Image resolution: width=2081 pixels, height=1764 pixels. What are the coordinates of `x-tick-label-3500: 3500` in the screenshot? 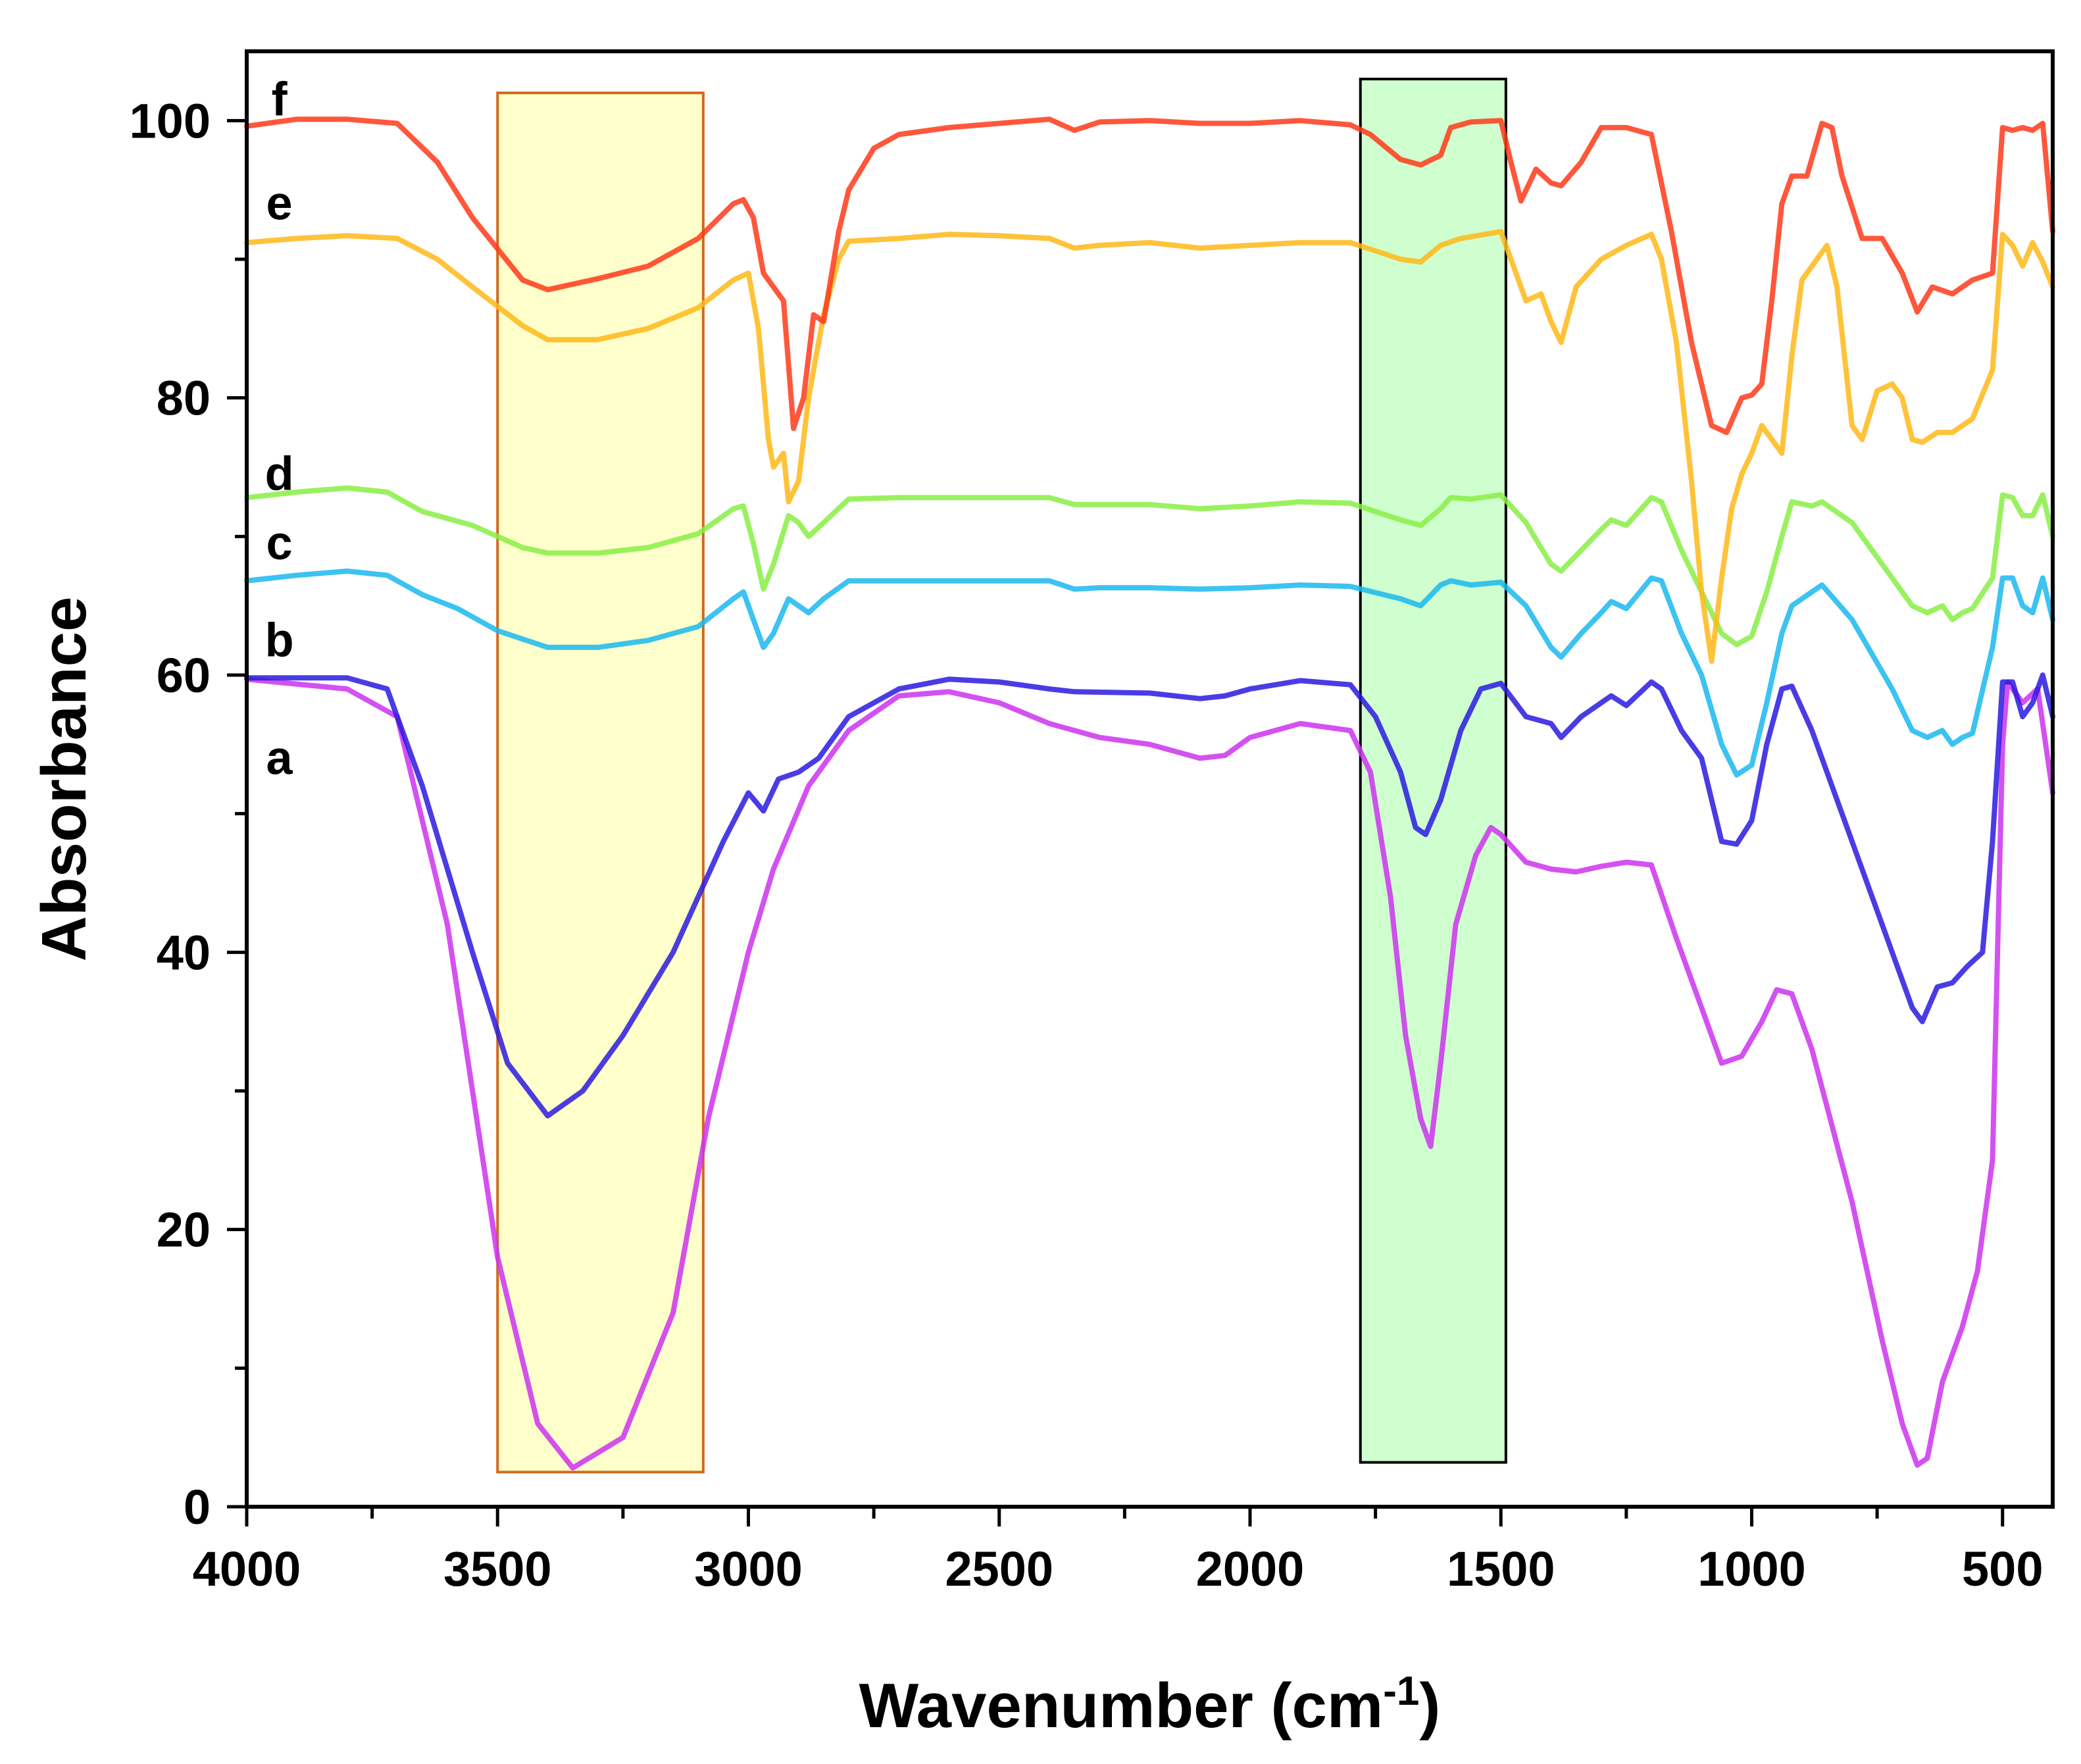 It's located at (497, 1569).